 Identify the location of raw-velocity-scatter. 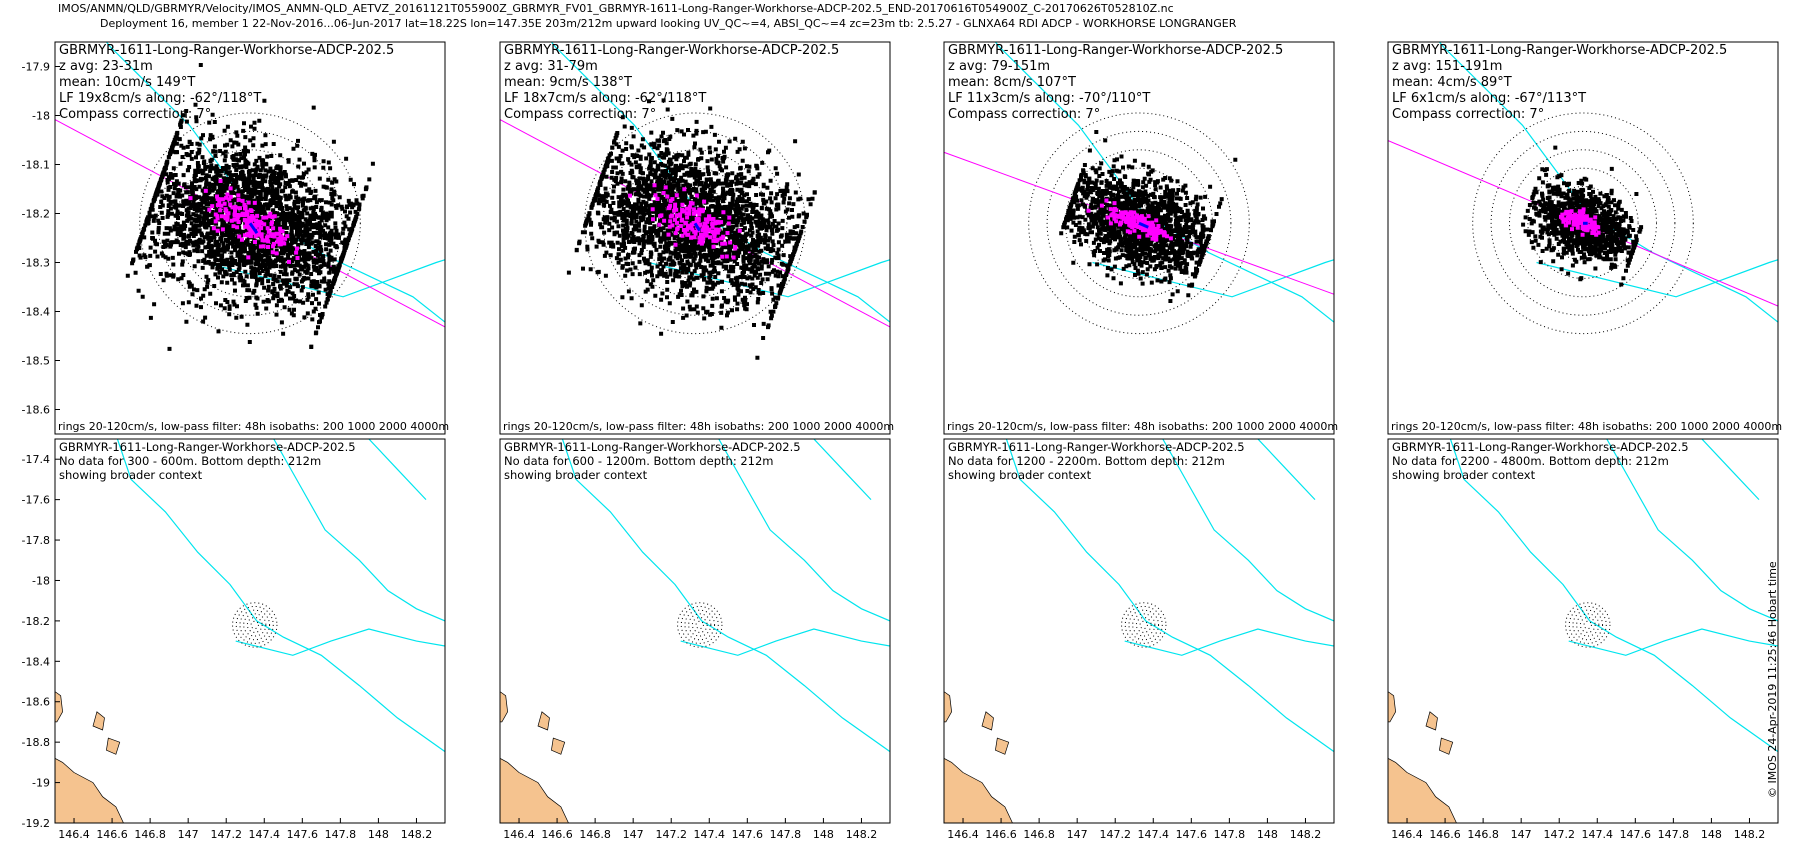
(250, 207).